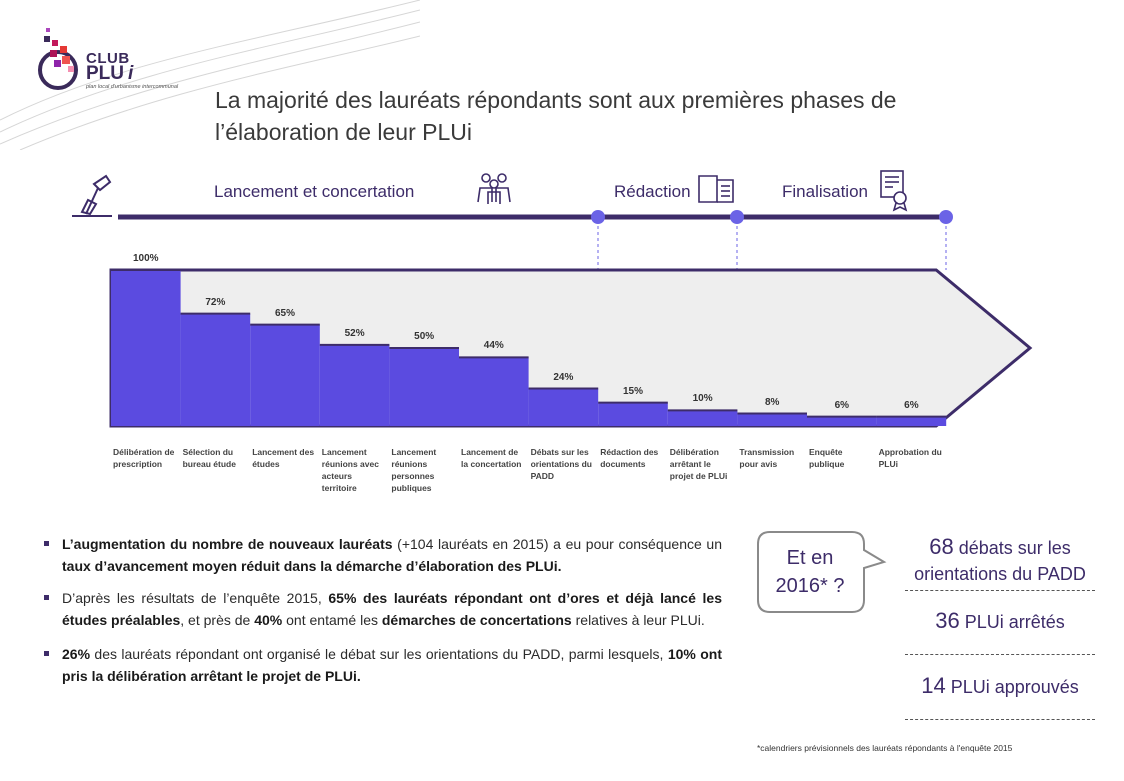 The image size is (1124, 781). Describe the element at coordinates (535, 240) in the screenshot. I see `timeline` at that location.